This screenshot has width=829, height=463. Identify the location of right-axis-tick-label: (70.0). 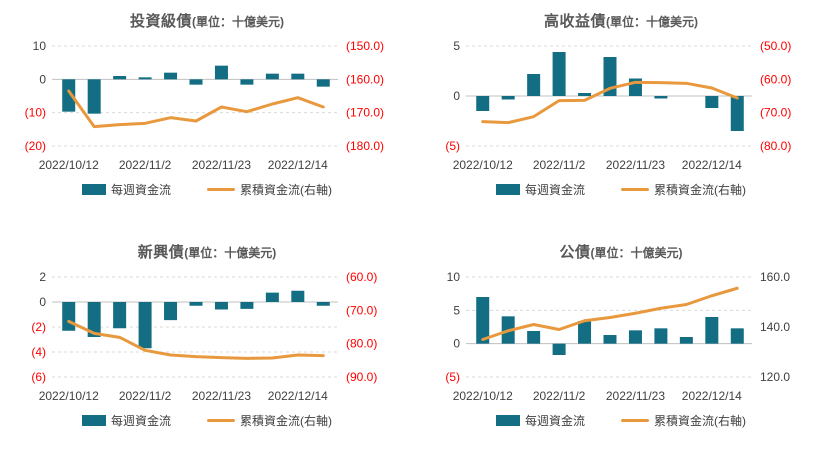
(775, 113).